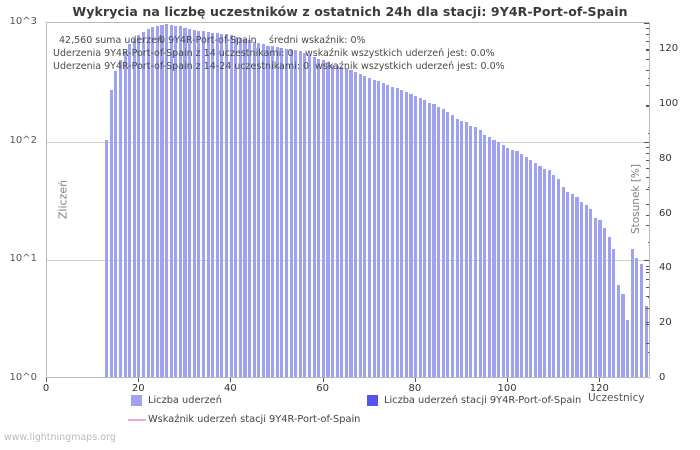 This screenshot has width=700, height=450. I want to click on x-axis-tick-label: 60, so click(322, 388).